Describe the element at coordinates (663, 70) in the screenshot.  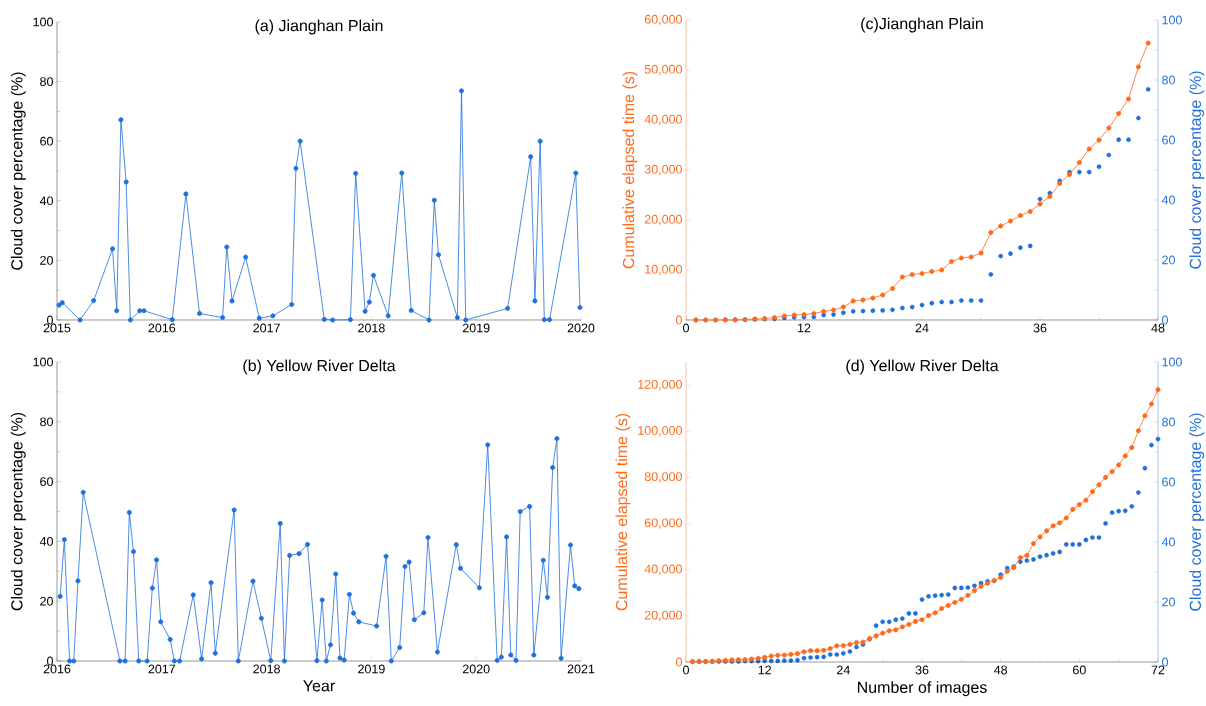
I see `y-tick-label: 50,000` at that location.